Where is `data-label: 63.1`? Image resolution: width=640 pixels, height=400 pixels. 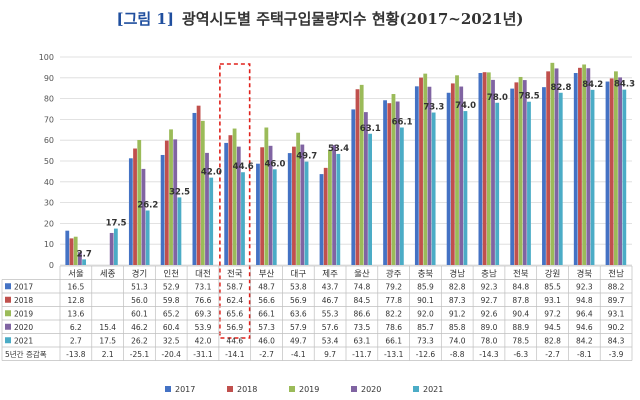 data-label: 63.1 is located at coordinates (370, 129).